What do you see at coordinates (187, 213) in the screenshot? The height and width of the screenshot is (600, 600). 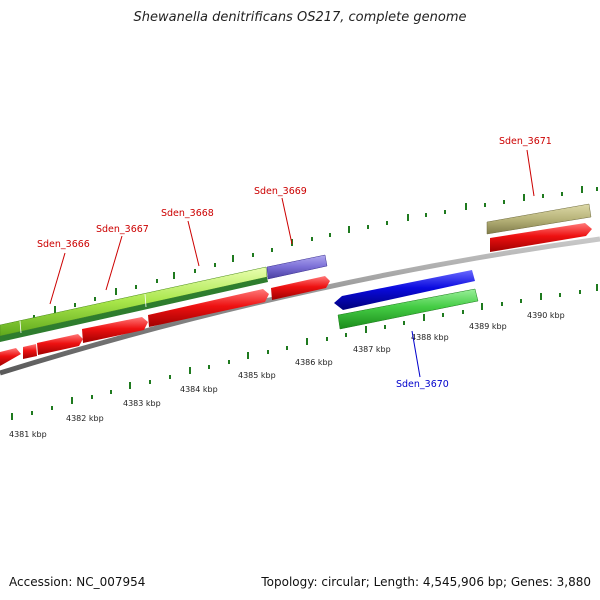 I see `gene-label-sden-3668: Sden_3668` at bounding box center [187, 213].